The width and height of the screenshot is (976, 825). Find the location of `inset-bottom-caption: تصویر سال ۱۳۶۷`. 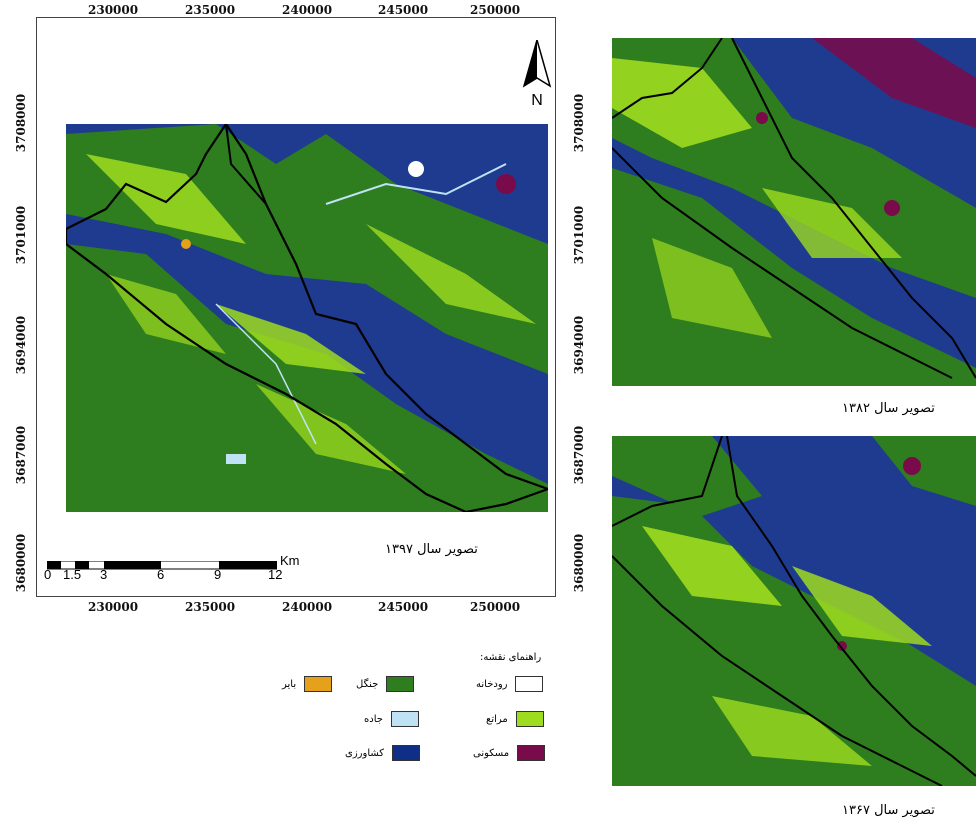

inset-bottom-caption: تصویر سال ۱۳۶۷ is located at coordinates (888, 810).